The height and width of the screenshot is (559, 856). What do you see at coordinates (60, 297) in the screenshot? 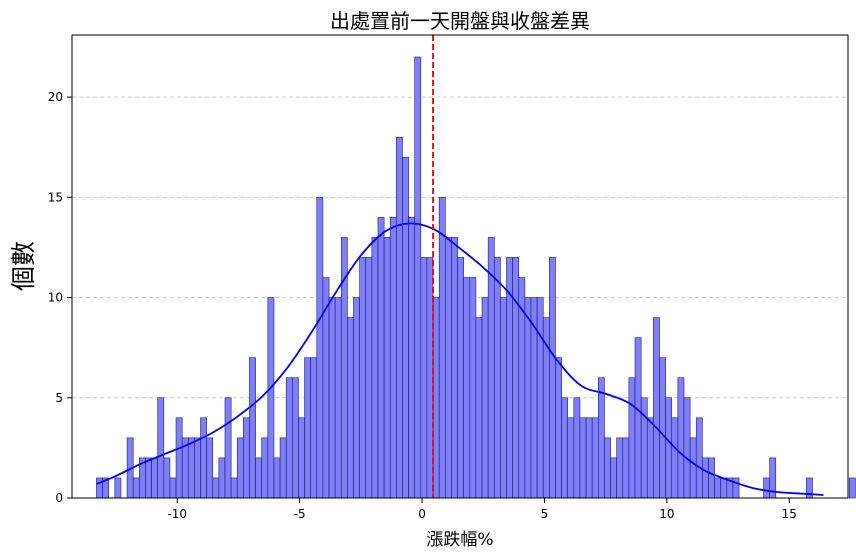
I see `y-axis-ticks: 0 5 10 15 20` at bounding box center [60, 297].